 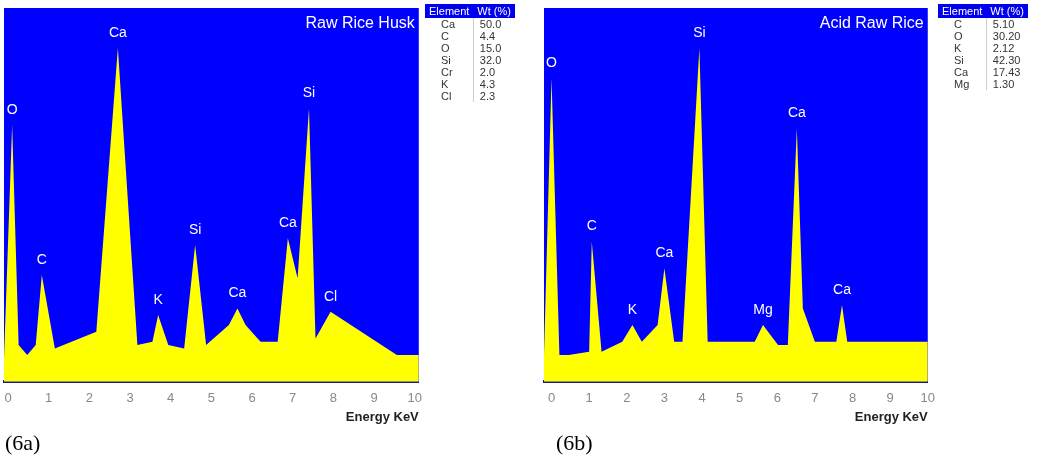 What do you see at coordinates (490, 24) in the screenshot?
I see `text: 50.0` at bounding box center [490, 24].